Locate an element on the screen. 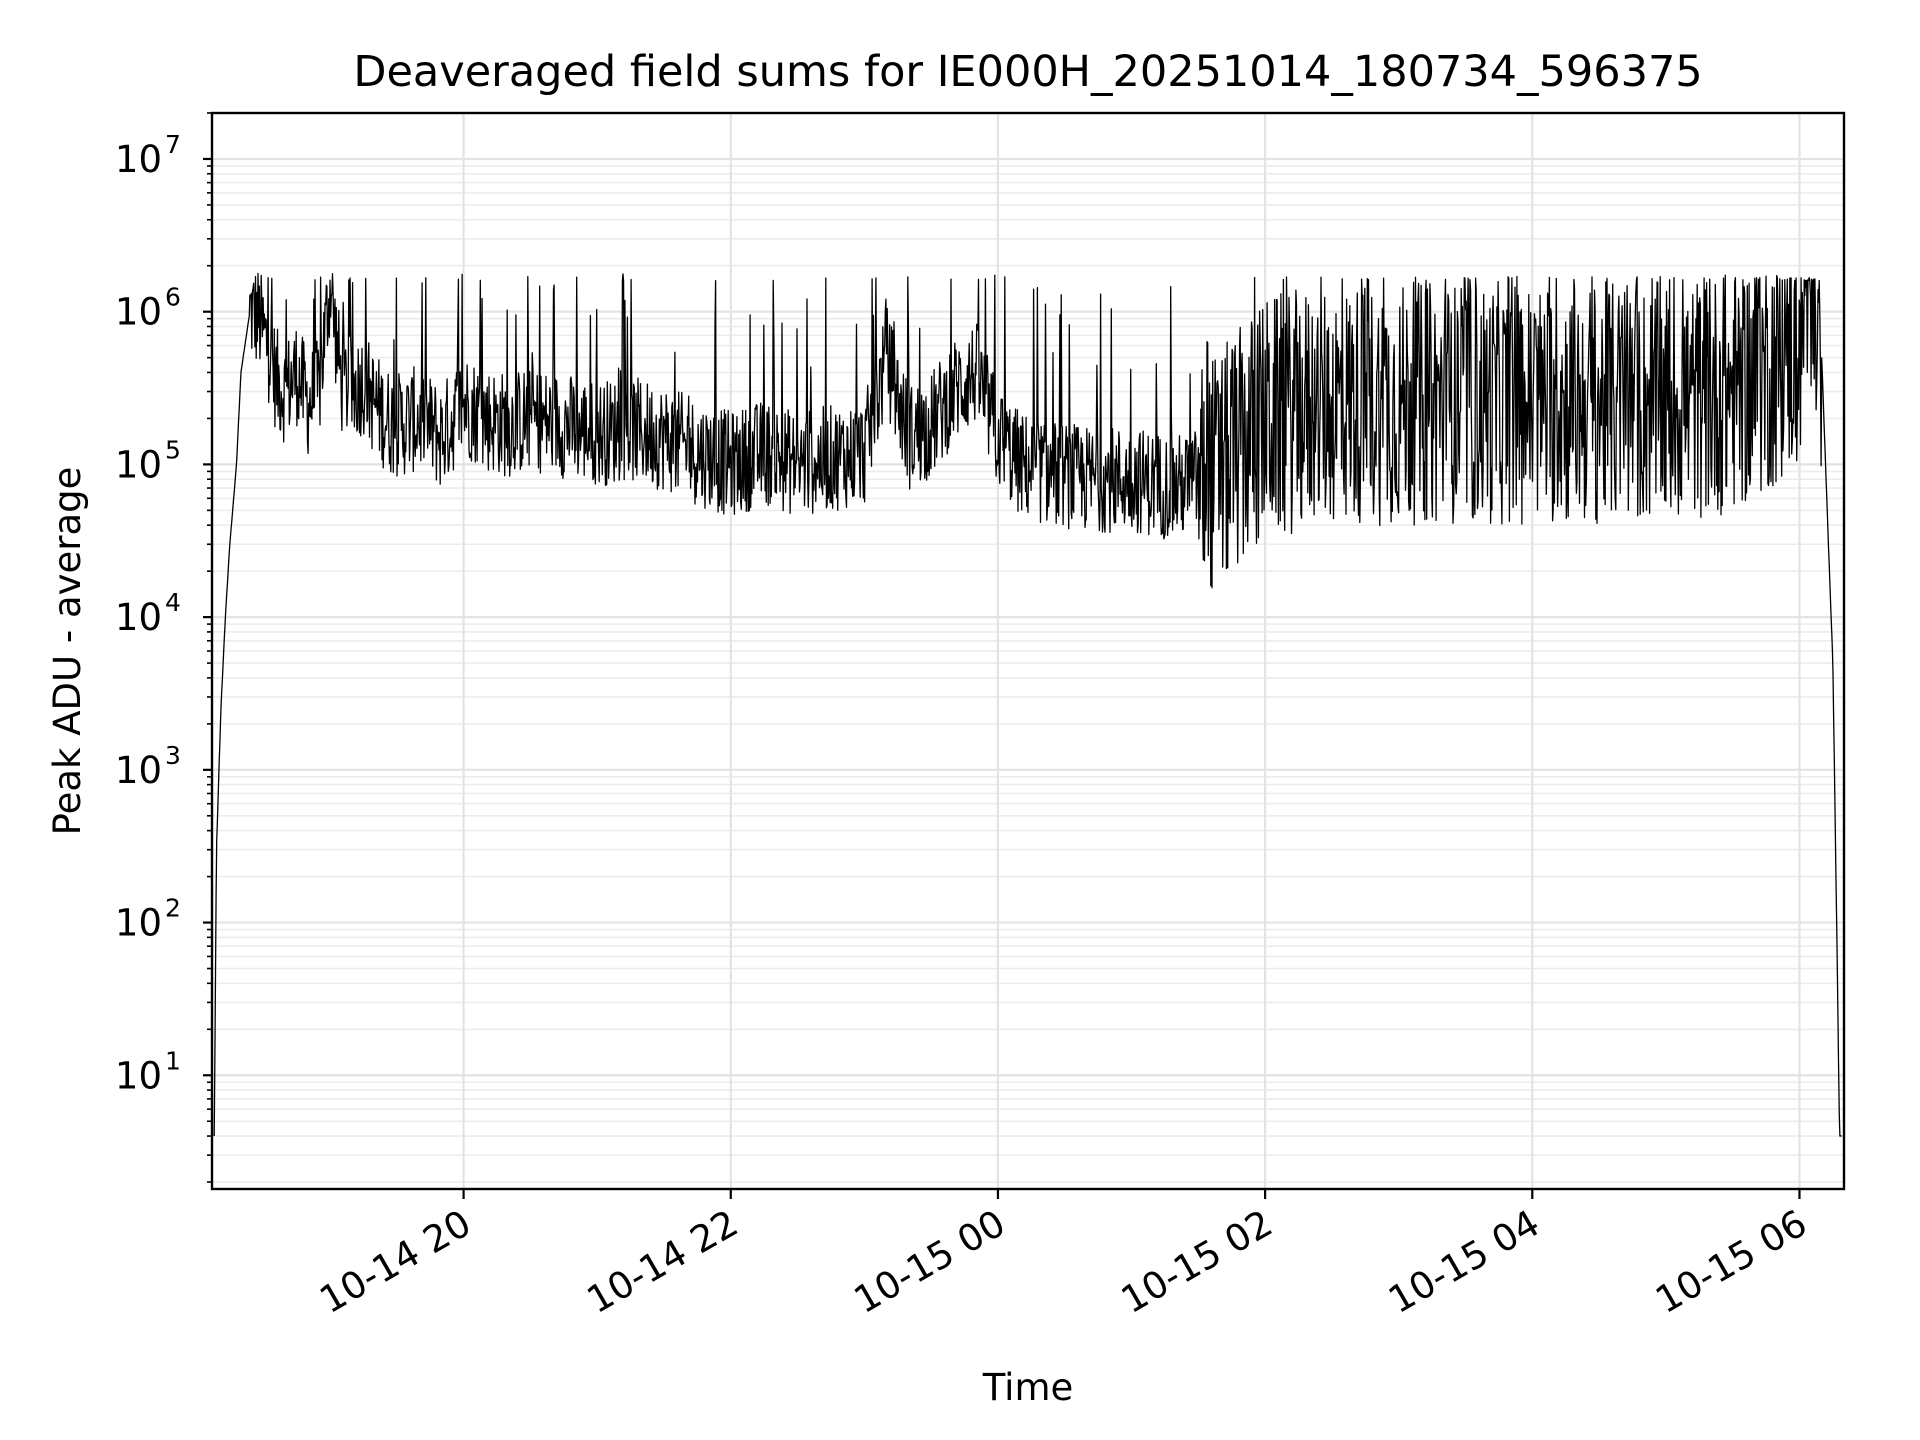  x-tick-label: 10-15 02 is located at coordinates (1197, 1262).